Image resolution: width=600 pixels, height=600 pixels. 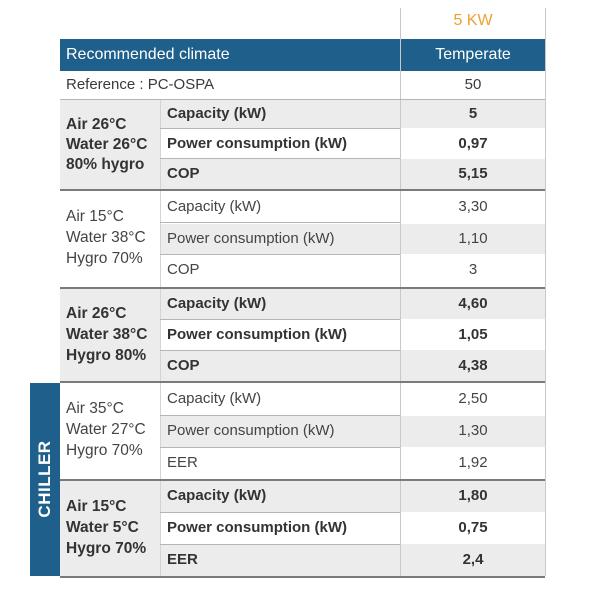 I want to click on row-value: 4,60, so click(x=473, y=303).